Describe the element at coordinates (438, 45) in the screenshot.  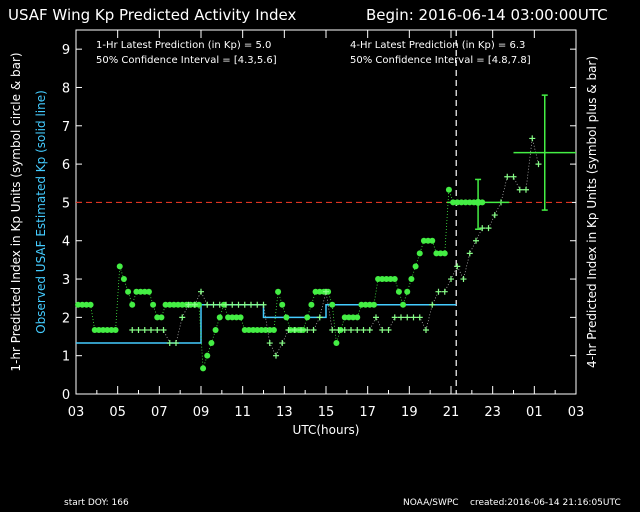
I see `hr4-latest-text: 4-Hr Latest Prediction (in Kp) = 6.3` at that location.